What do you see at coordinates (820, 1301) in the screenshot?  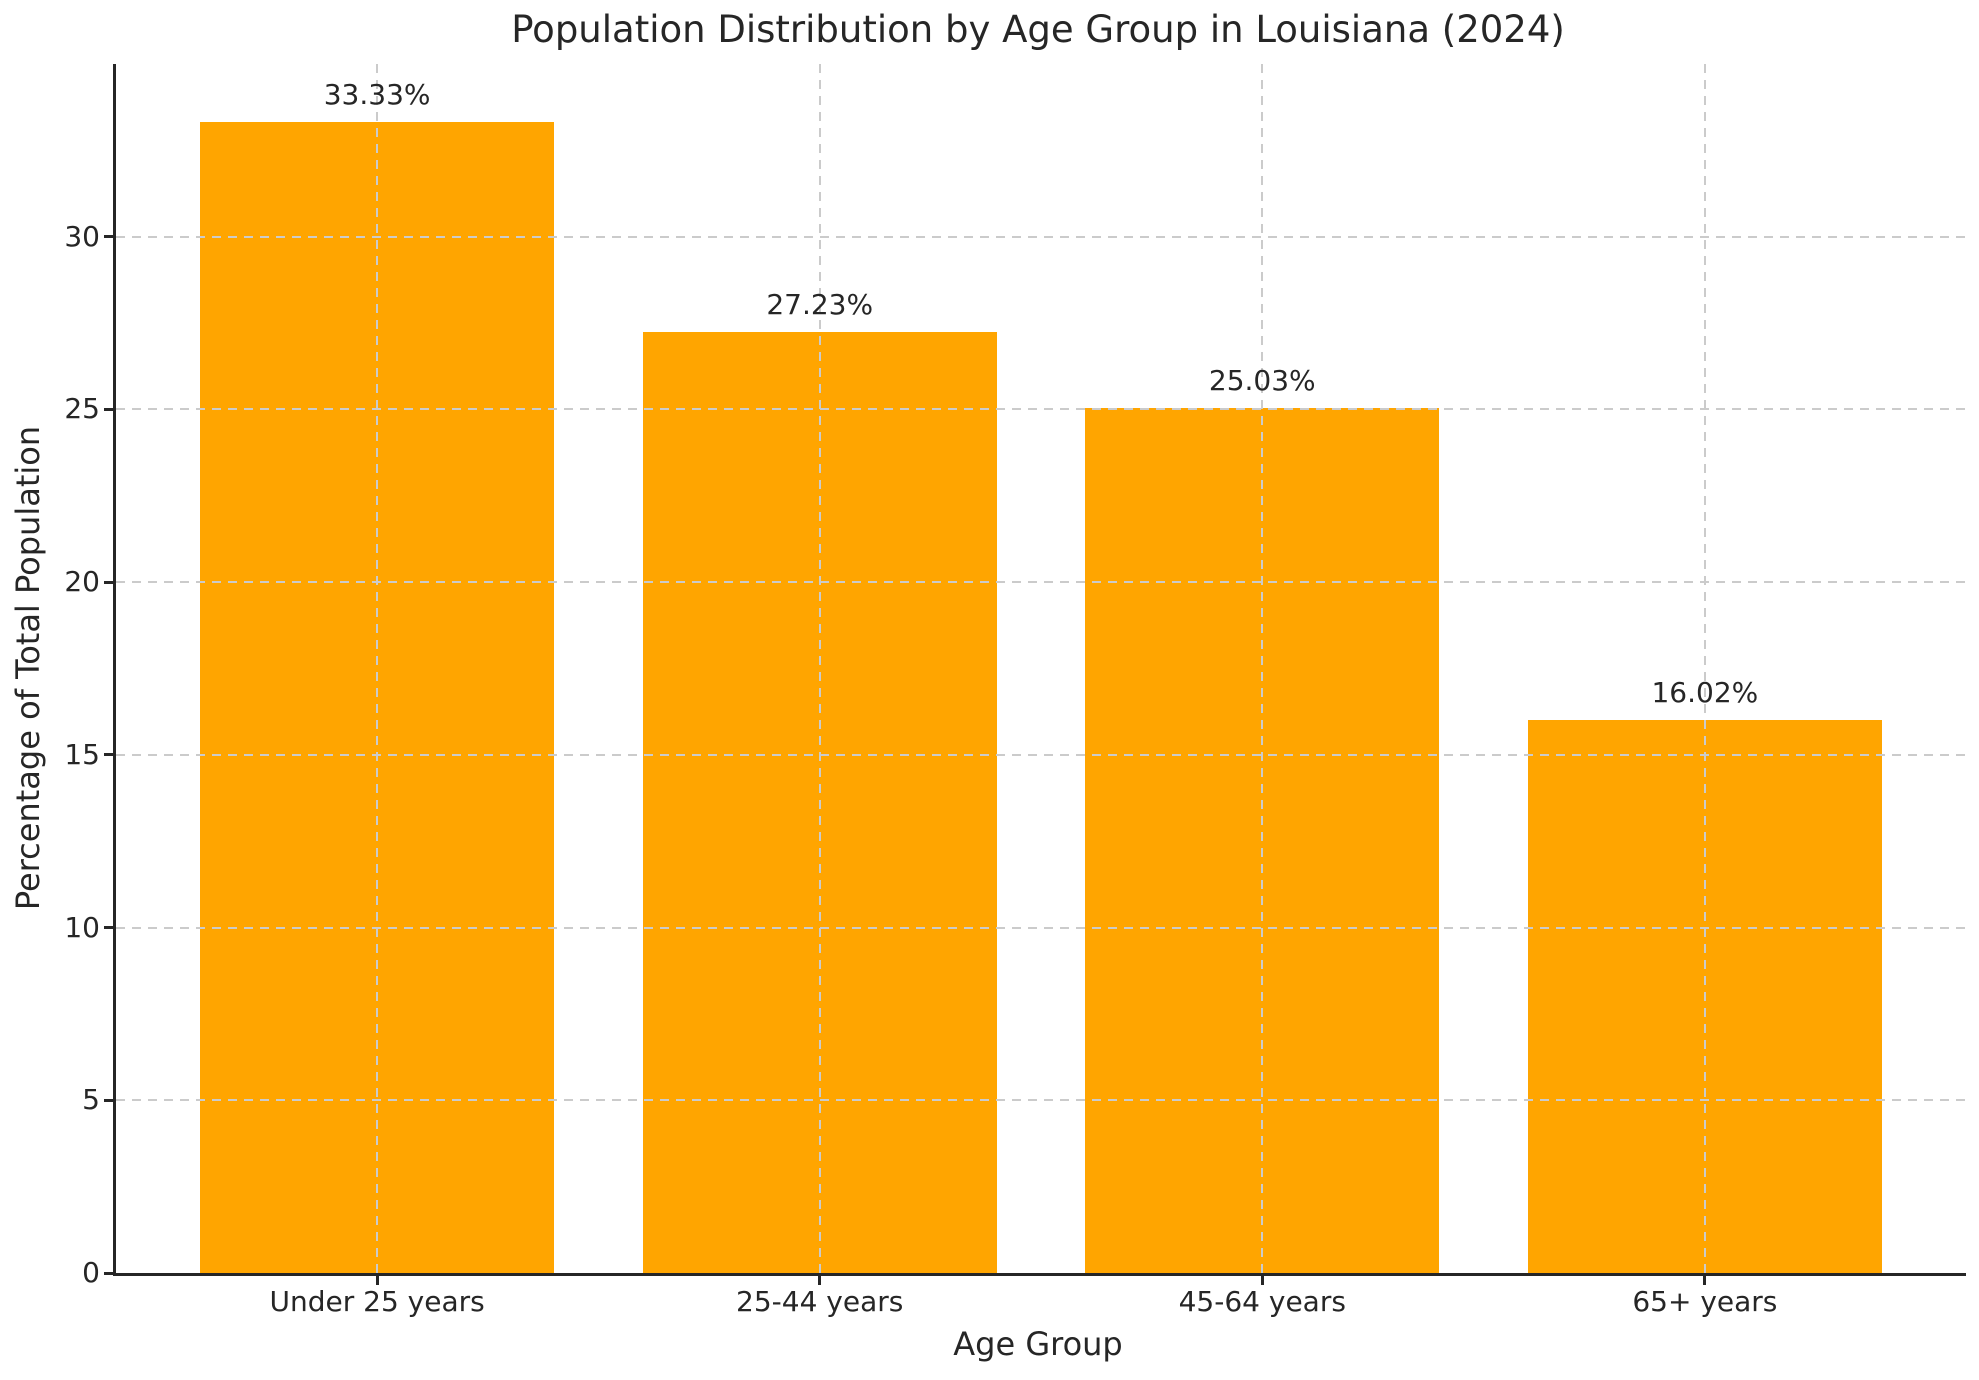 I see `x-tick-label: 25-44 years` at bounding box center [820, 1301].